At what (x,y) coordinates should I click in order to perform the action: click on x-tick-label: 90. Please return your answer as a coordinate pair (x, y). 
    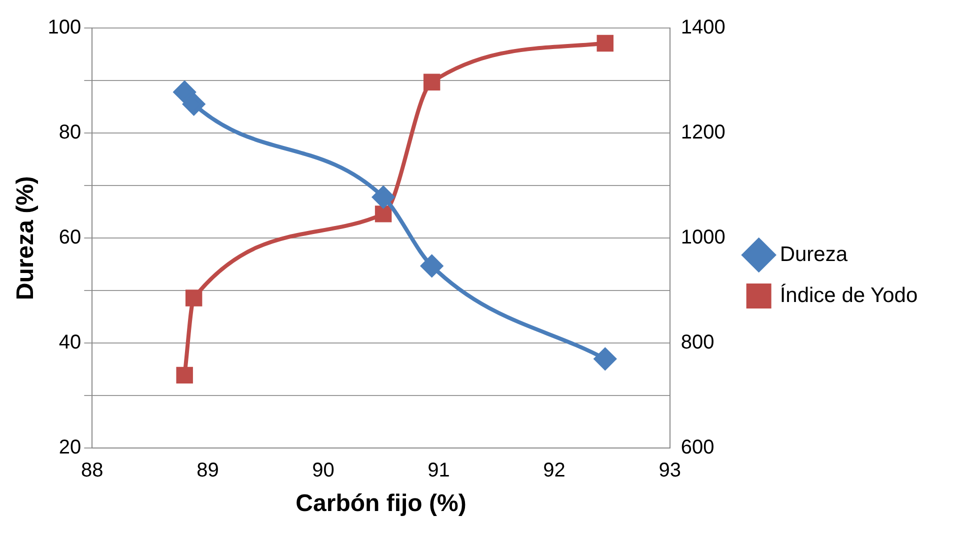
    Looking at the image, I should click on (323, 471).